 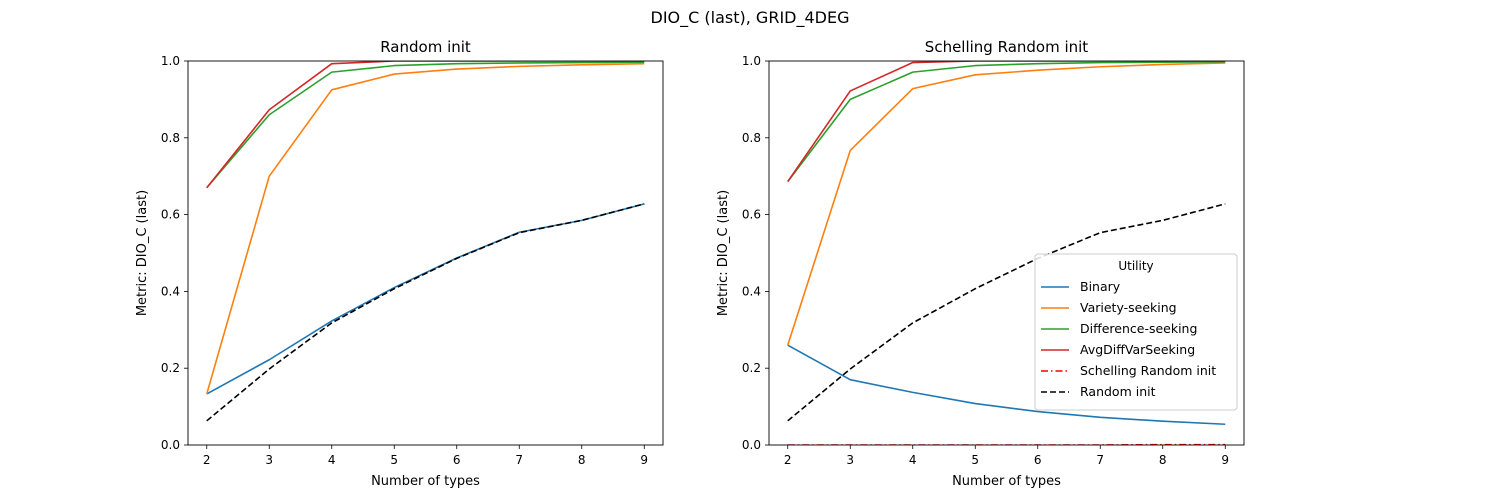 I want to click on chart-title: Random init, so click(x=425, y=47).